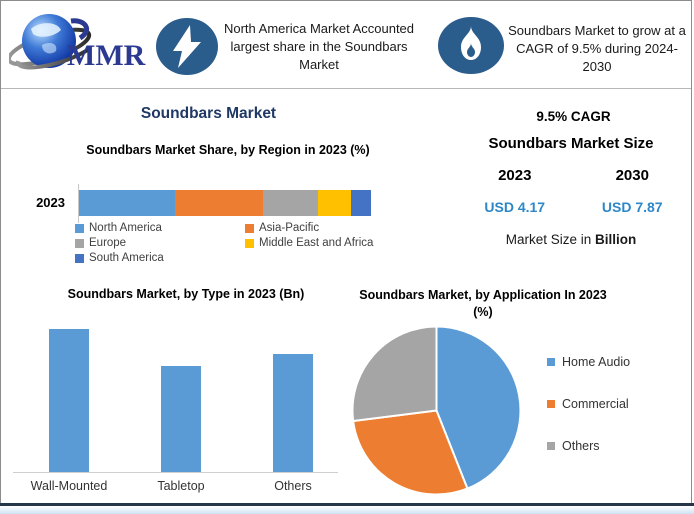  What do you see at coordinates (219, 203) in the screenshot?
I see `region-segment-asia-pacific` at bounding box center [219, 203].